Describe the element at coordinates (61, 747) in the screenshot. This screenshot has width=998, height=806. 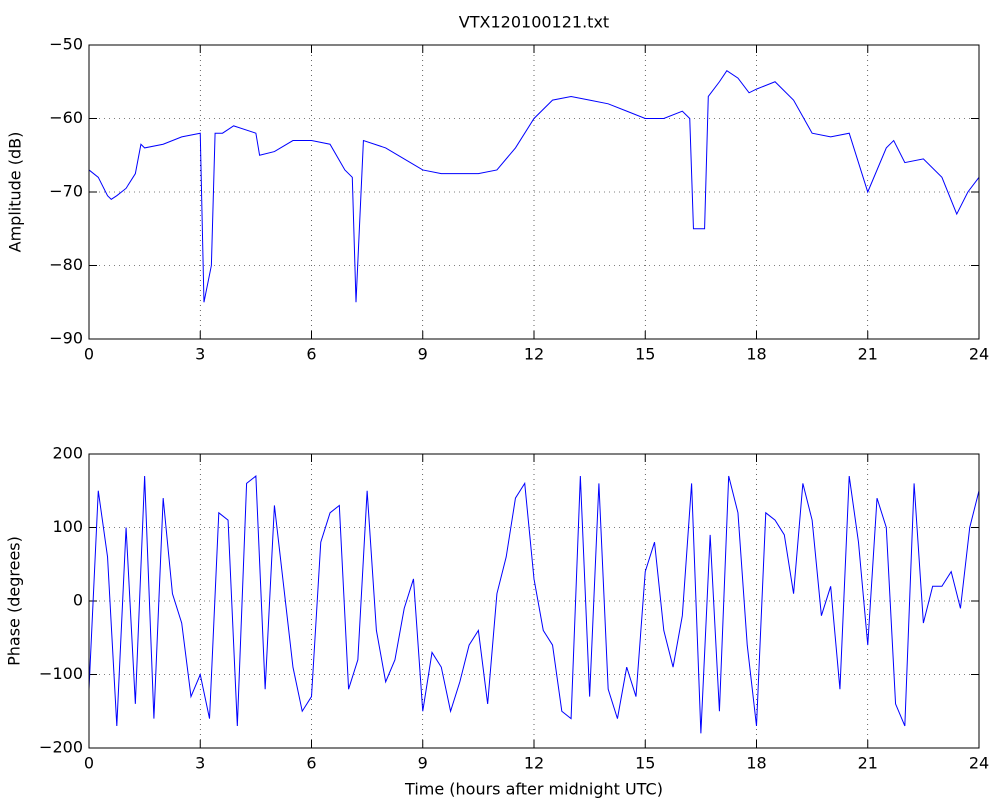
I see `y-tick-label: −200` at that location.